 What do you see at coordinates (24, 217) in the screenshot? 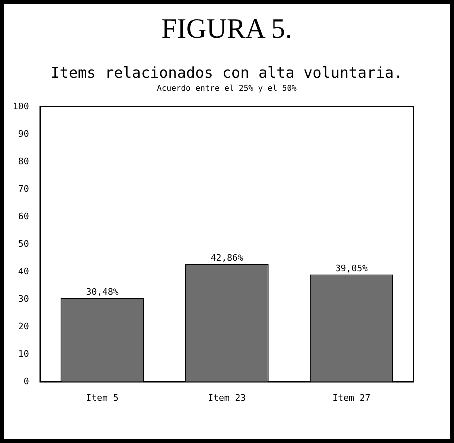
I see `y-tick-label: 60` at bounding box center [24, 217].